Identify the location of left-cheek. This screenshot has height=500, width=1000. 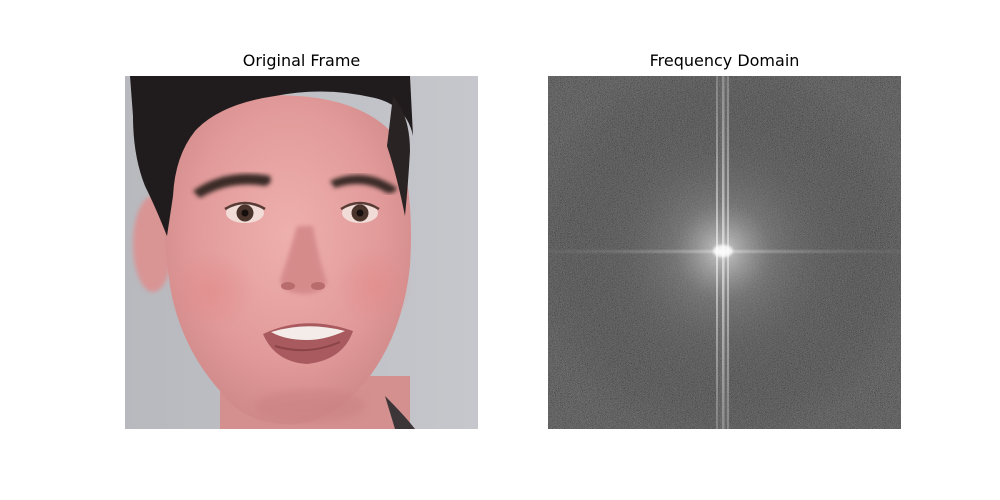
(210, 291).